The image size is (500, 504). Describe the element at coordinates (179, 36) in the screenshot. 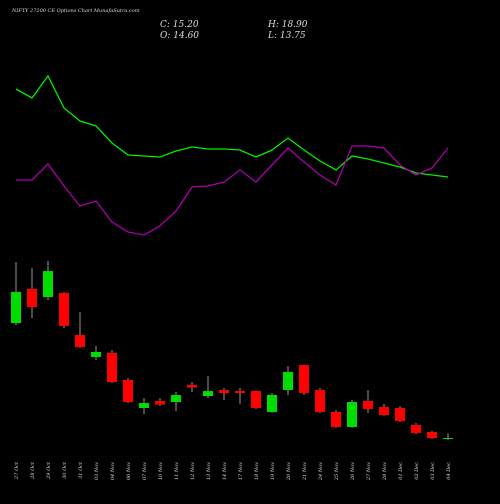

I see `open-label: O: 14.60` at that location.